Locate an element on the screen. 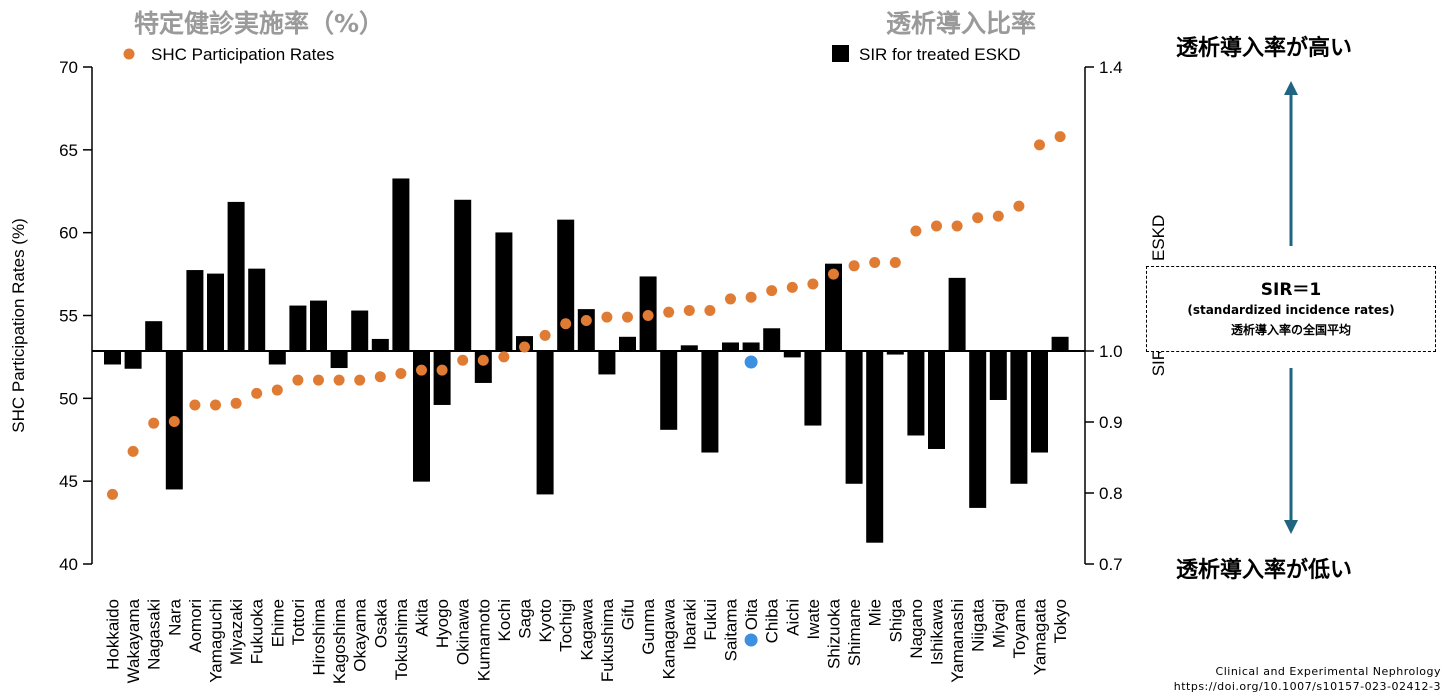  shc-point-nagasaki is located at coordinates (154, 423).